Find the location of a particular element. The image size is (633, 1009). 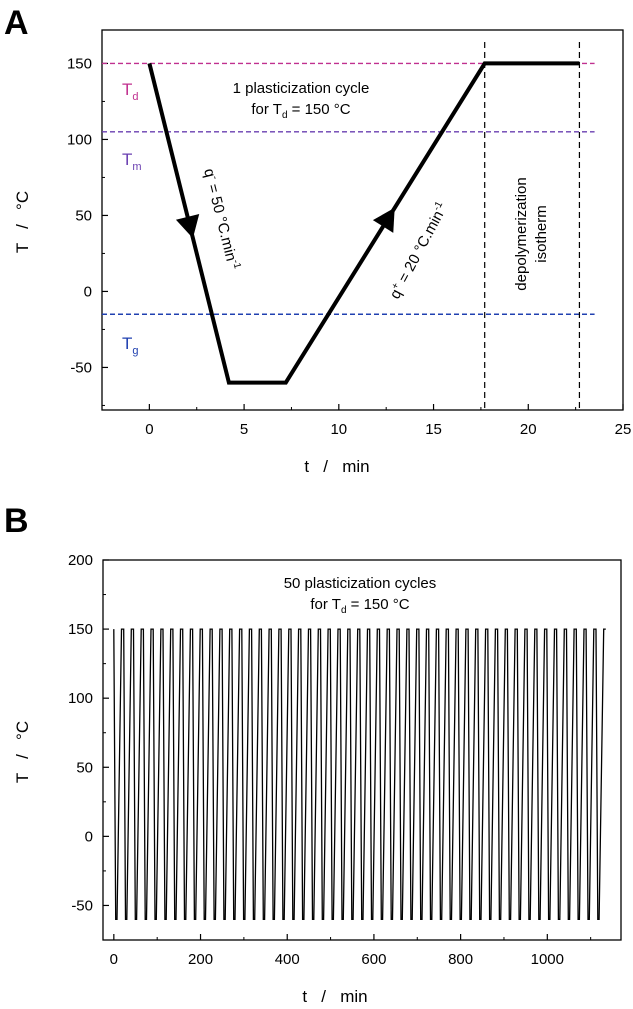

panel-b-y-tick-label: 0 is located at coordinates (89, 836).